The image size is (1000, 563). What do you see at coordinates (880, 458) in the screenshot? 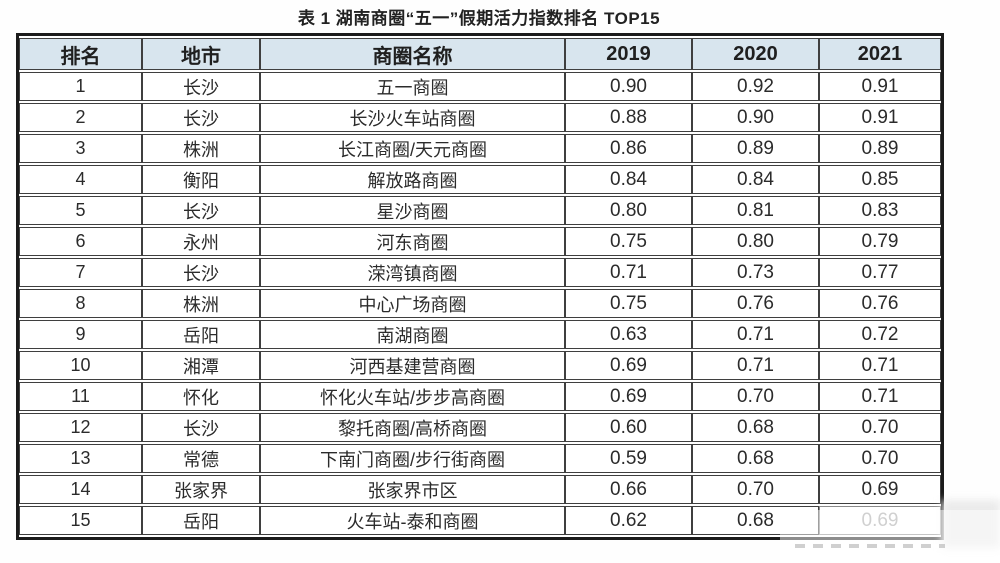
I see `cell-value-2021: 0.70` at bounding box center [880, 458].